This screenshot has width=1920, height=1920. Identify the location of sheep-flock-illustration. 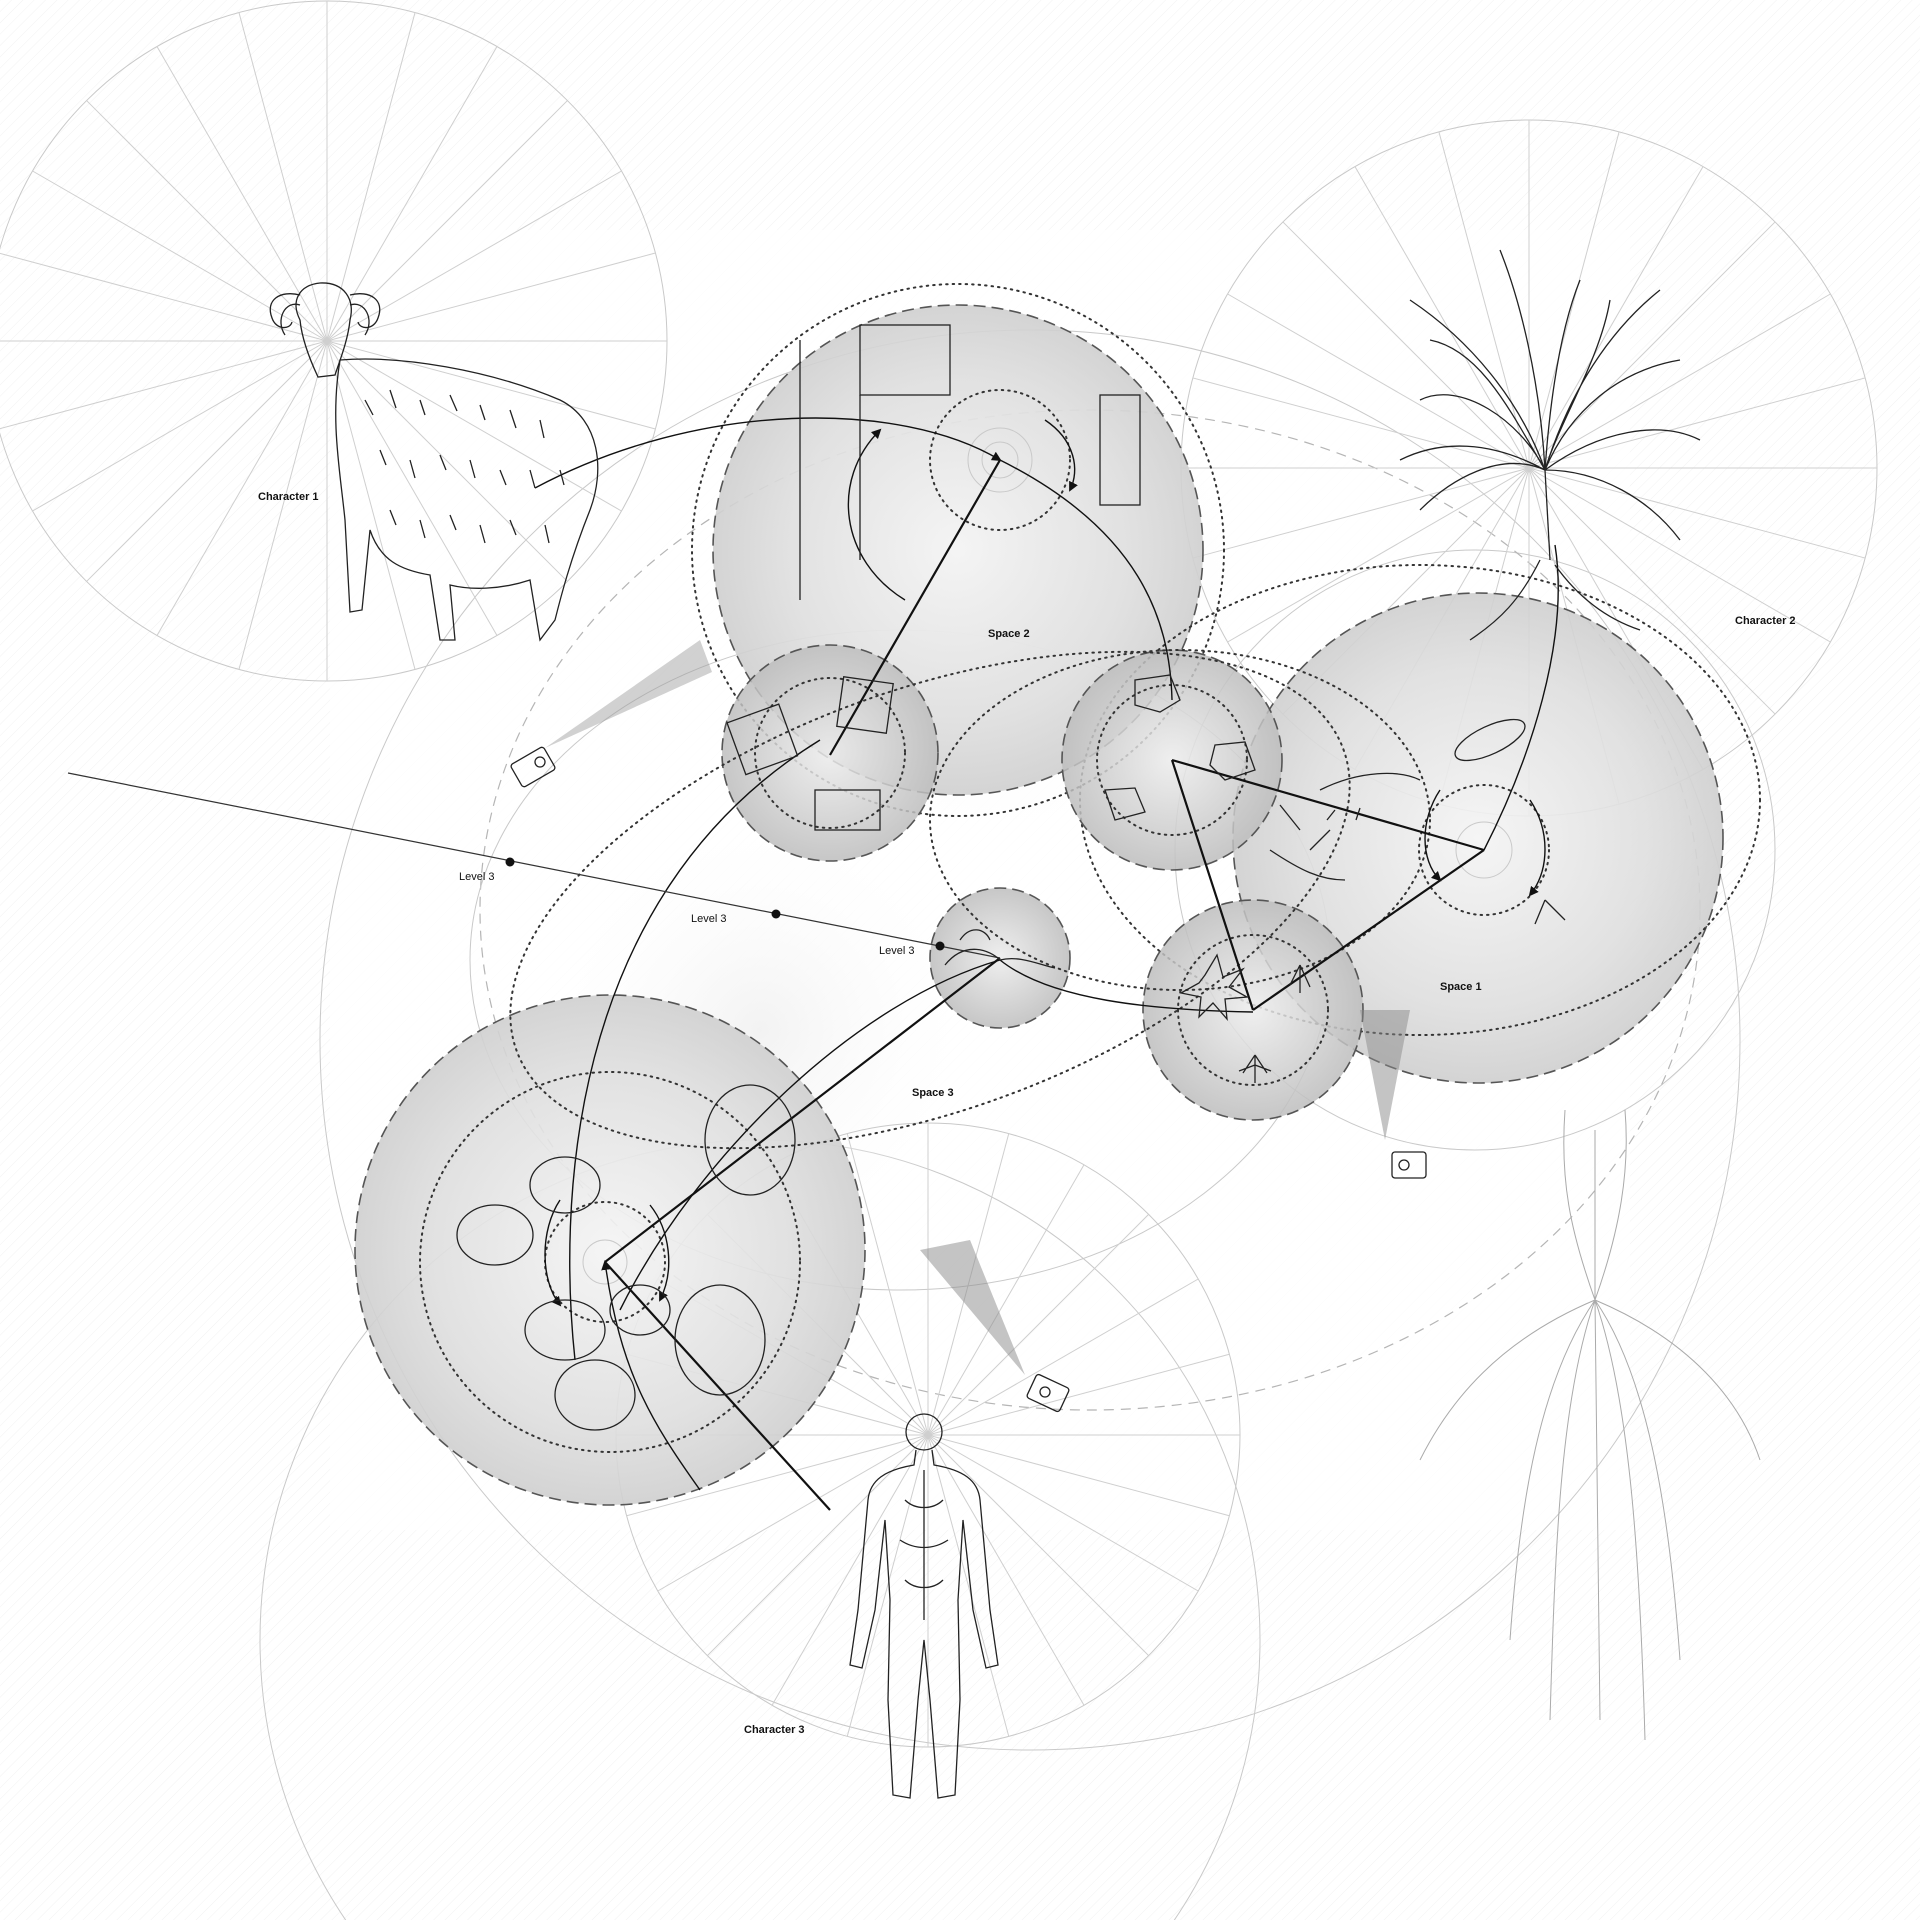
(626, 1257).